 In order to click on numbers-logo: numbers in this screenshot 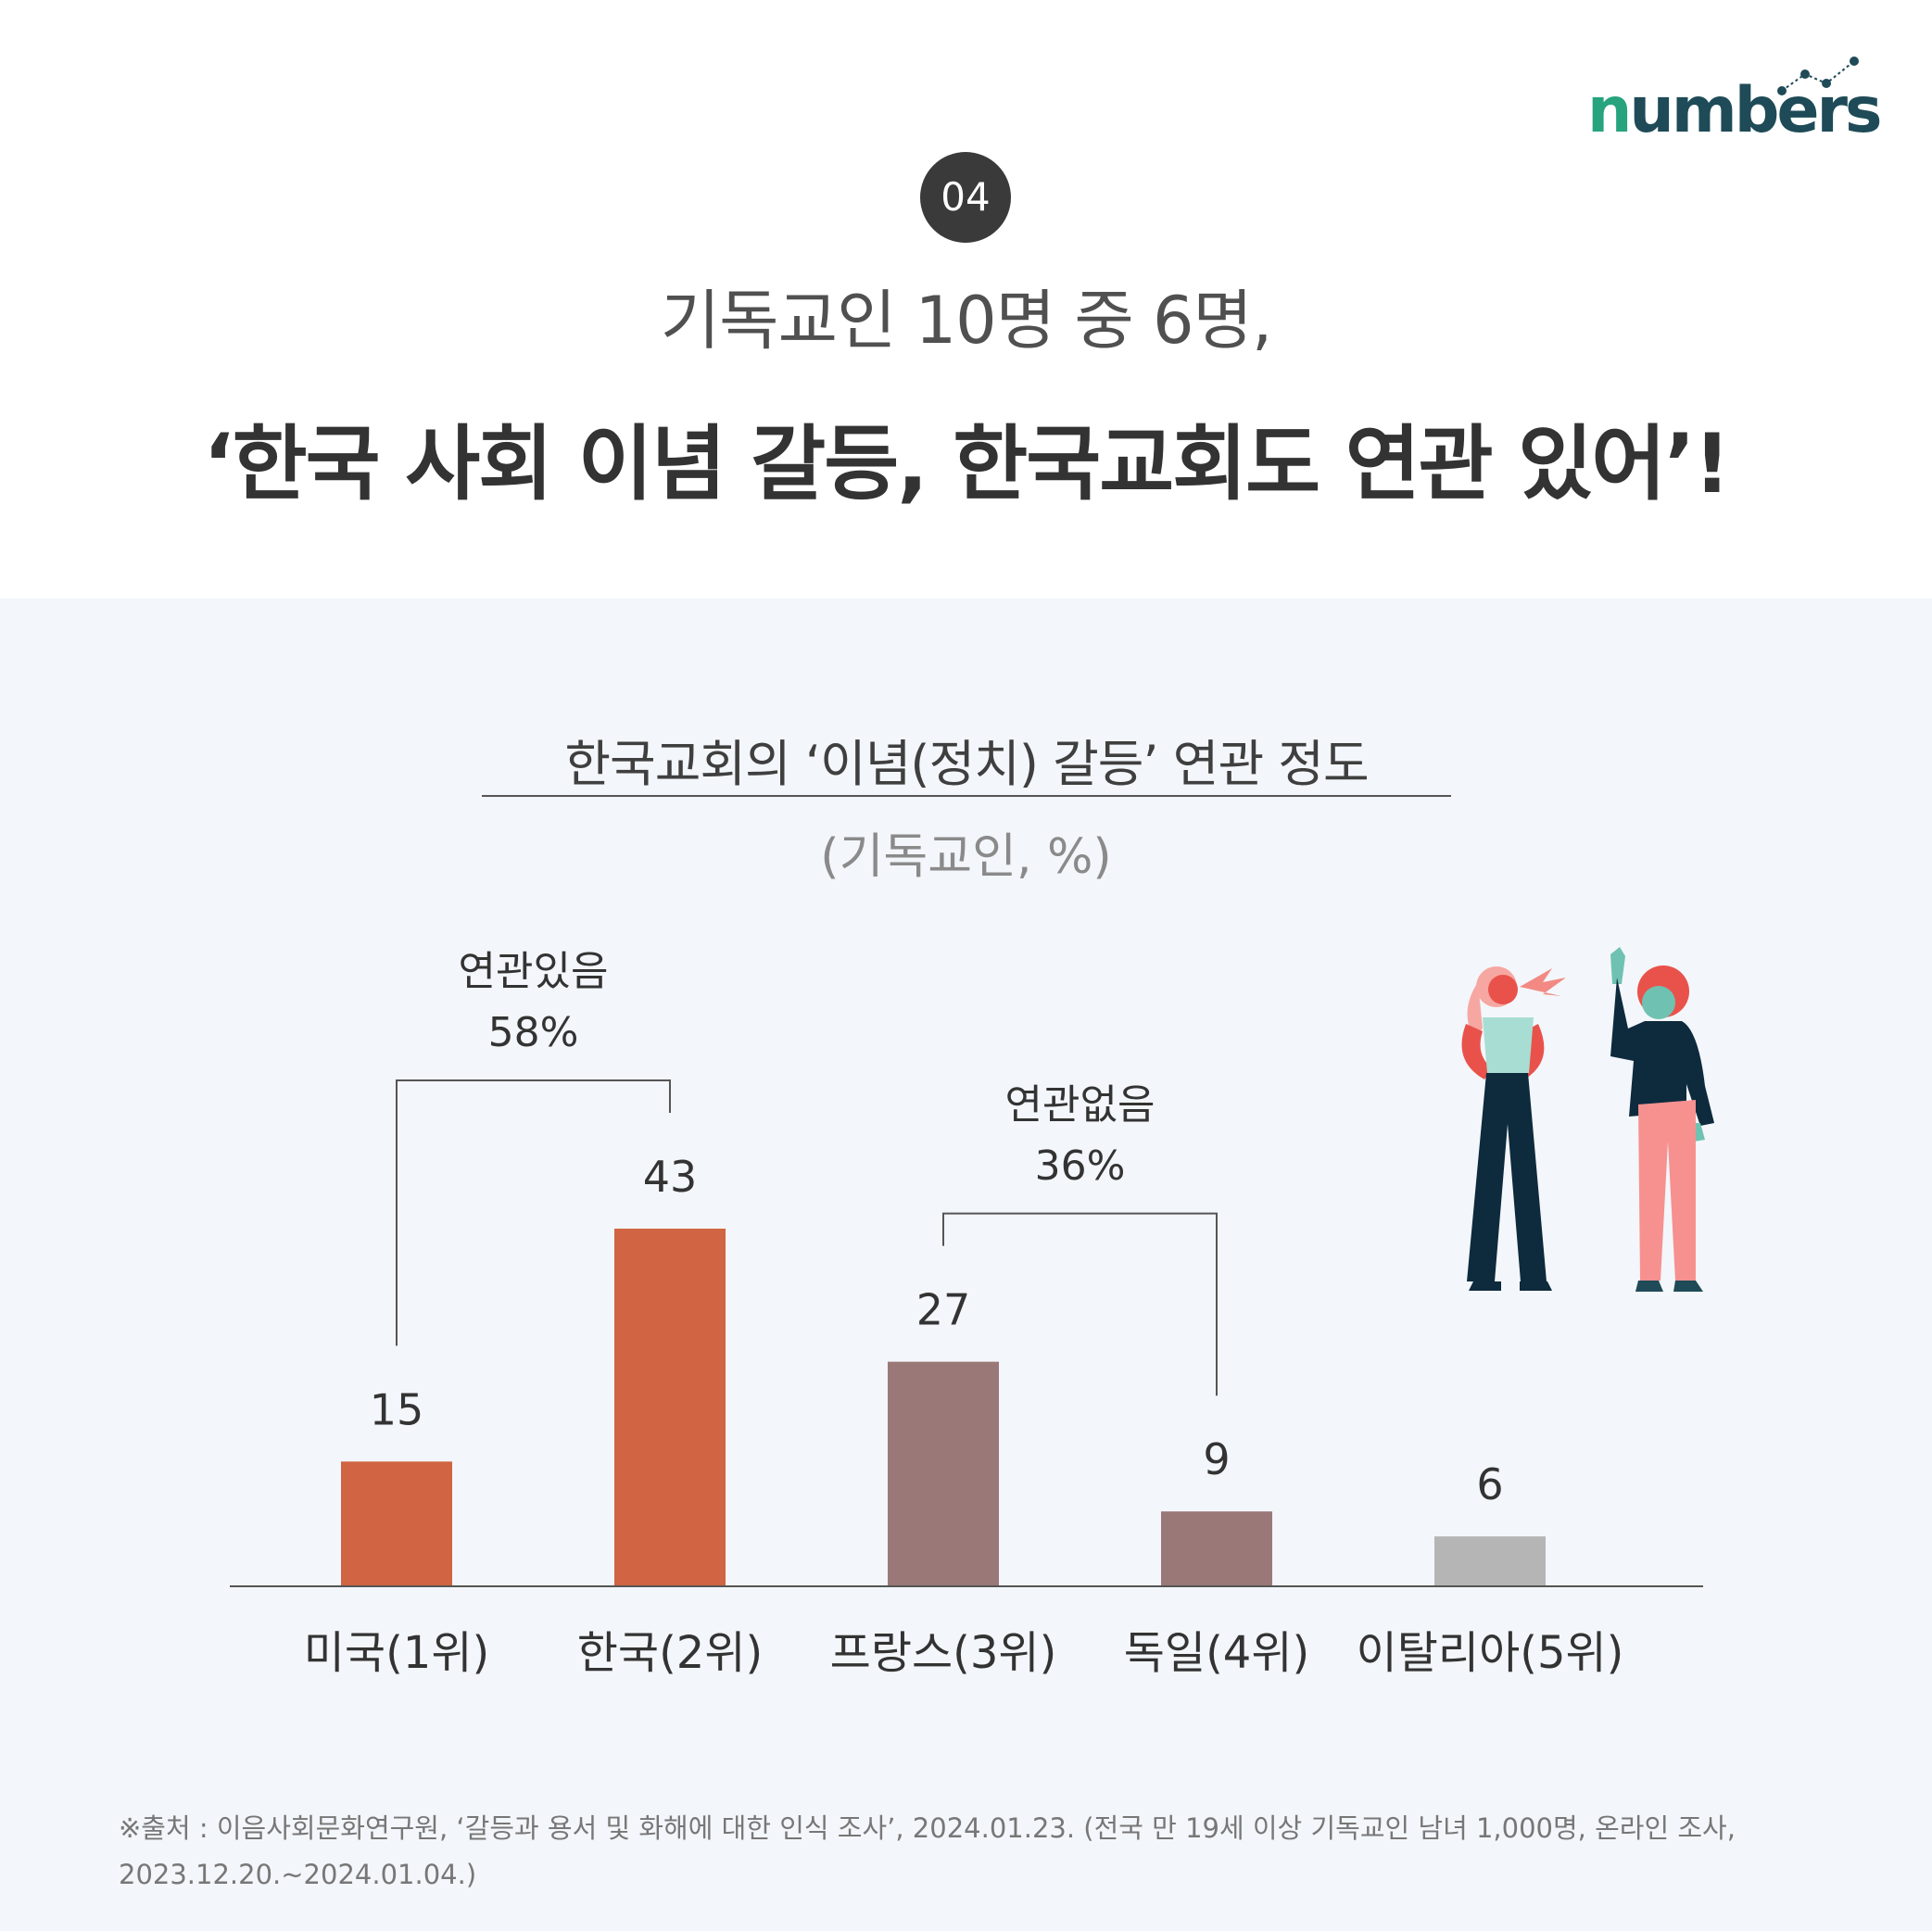, I will do `click(1735, 98)`.